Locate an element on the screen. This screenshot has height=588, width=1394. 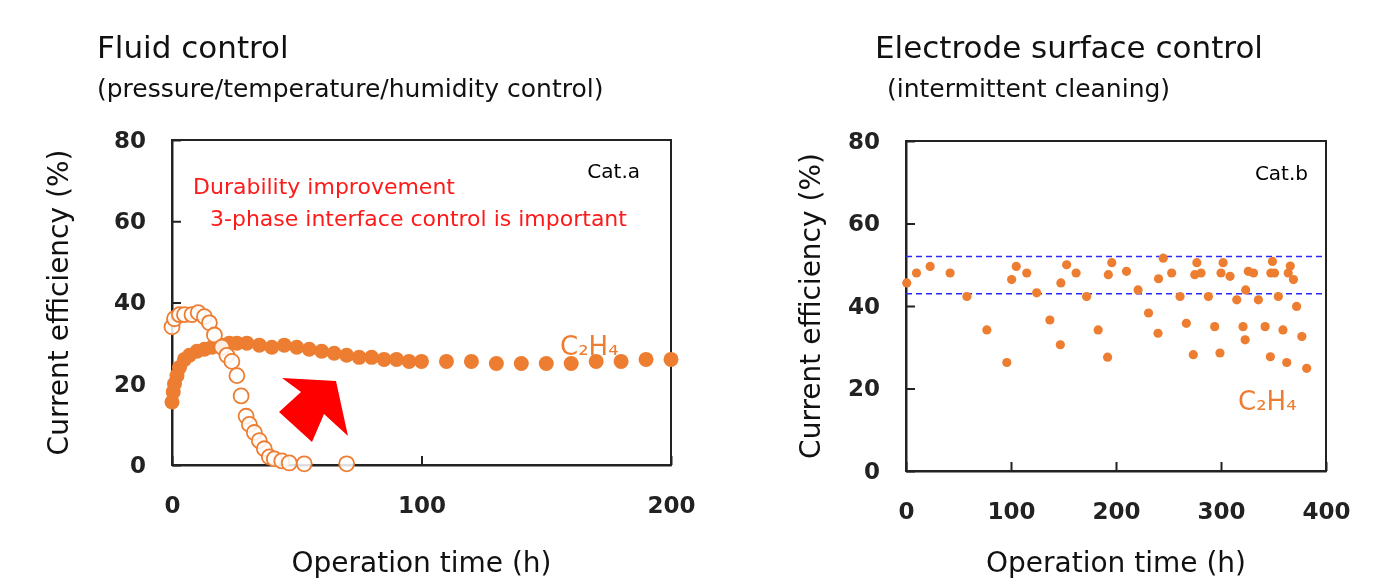
annotation: Durability improvement is located at coordinates (324, 186).